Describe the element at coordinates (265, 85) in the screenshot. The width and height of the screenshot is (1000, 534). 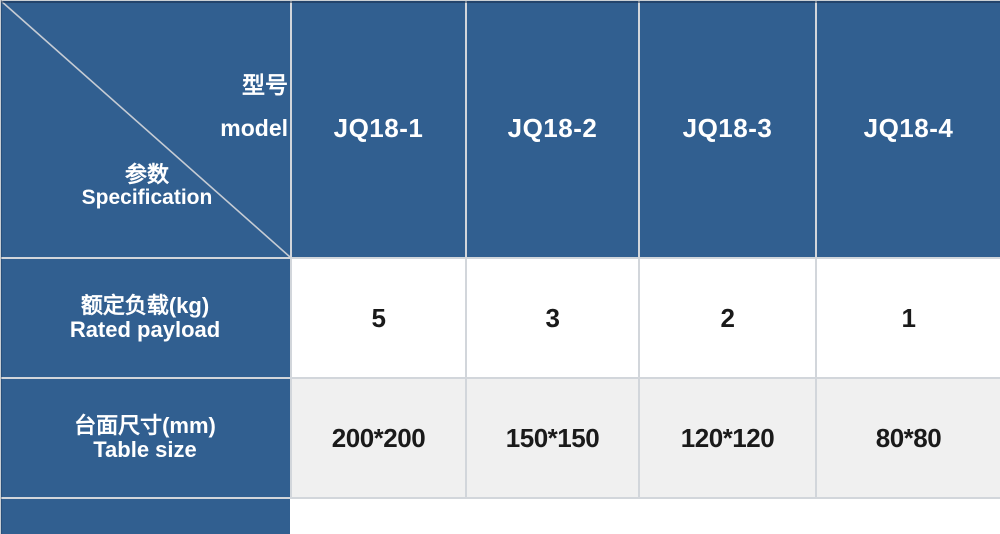
I see `corner-model-label-cn: 型号` at that location.